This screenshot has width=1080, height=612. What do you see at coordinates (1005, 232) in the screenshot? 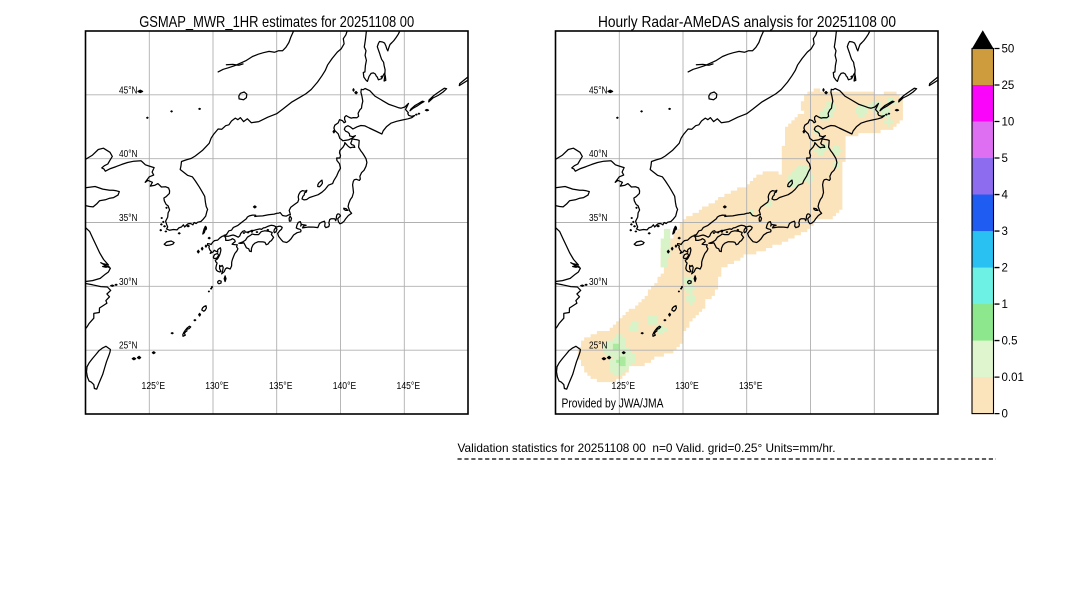
I see `svg-text: 3` at bounding box center [1005, 232].